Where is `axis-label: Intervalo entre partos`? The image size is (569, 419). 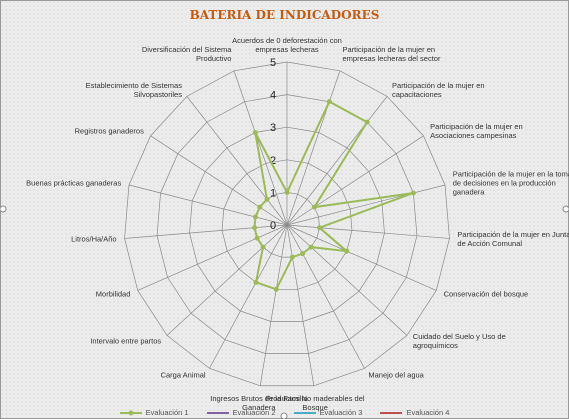
axis-label: Intervalo entre partos is located at coordinates (126, 341).